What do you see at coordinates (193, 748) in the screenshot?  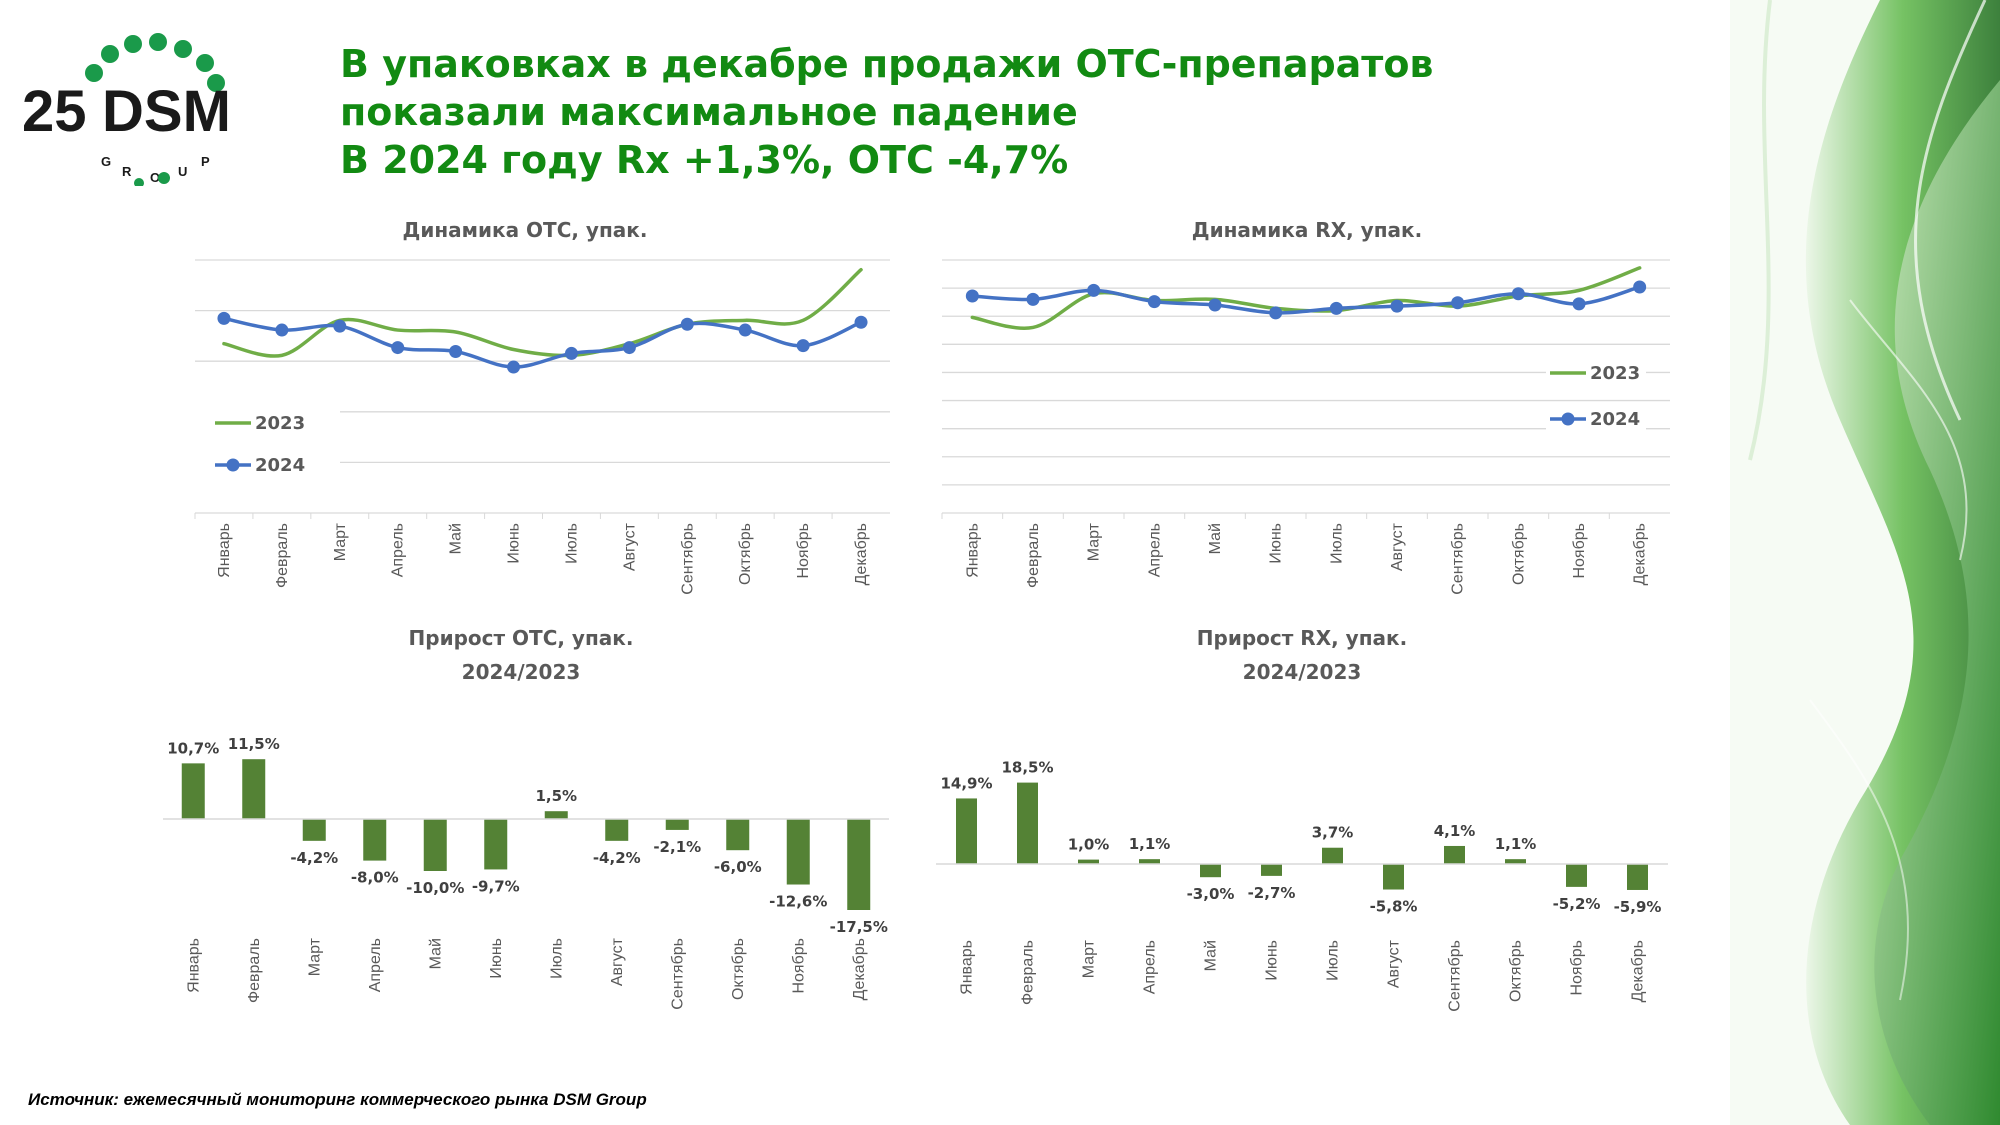 I see `data-label: 10,7%` at bounding box center [193, 748].